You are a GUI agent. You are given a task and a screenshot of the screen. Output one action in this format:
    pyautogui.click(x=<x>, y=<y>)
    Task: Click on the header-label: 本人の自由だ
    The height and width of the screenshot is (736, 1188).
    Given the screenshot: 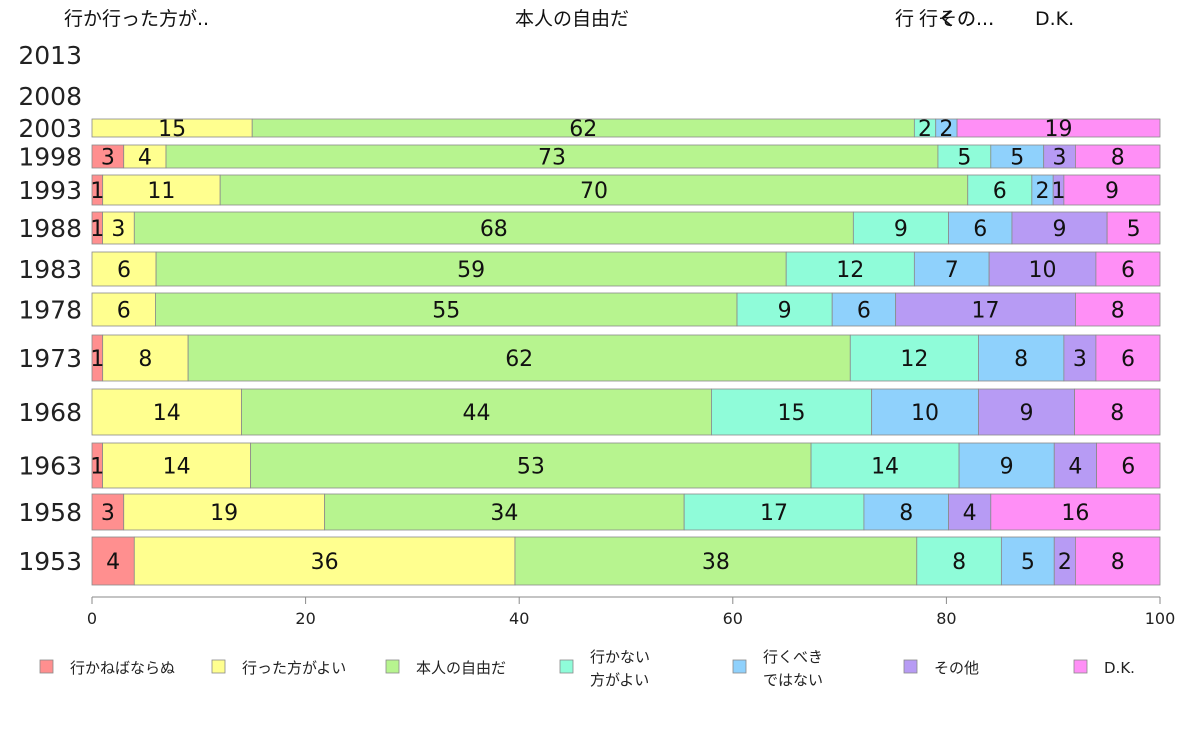 What is the action you would take?
    pyautogui.click(x=572, y=19)
    